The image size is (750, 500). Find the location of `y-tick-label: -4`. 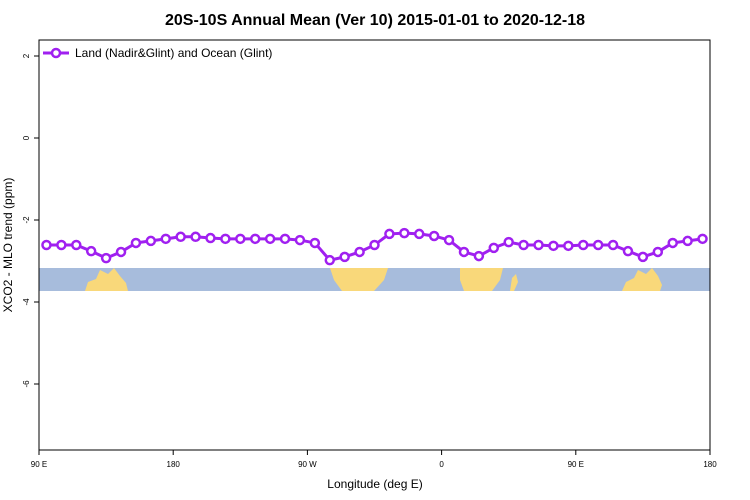

y-tick-label: -4 is located at coordinates (26, 302).